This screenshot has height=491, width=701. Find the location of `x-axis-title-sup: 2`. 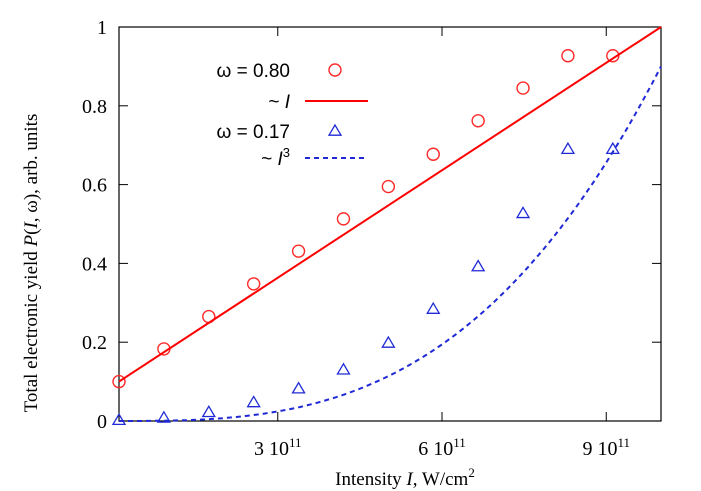

x-axis-title-sup: 2 is located at coordinates (471, 472).